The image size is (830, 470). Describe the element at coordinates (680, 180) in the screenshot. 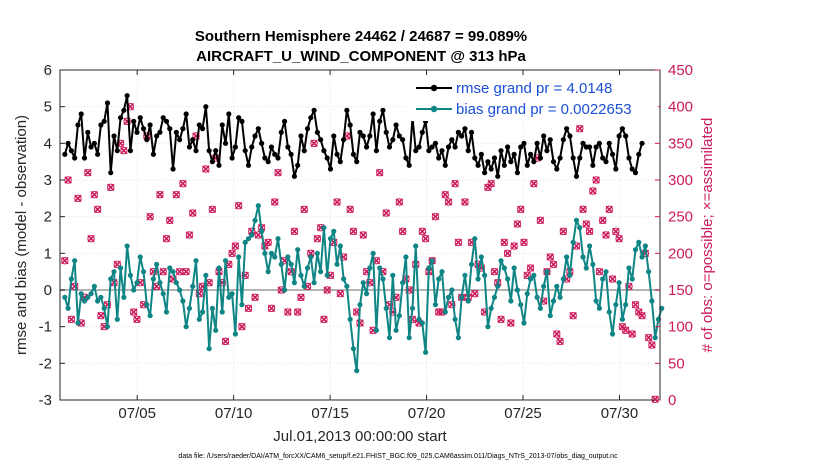

I see `y-right-tick-label: 300` at that location.